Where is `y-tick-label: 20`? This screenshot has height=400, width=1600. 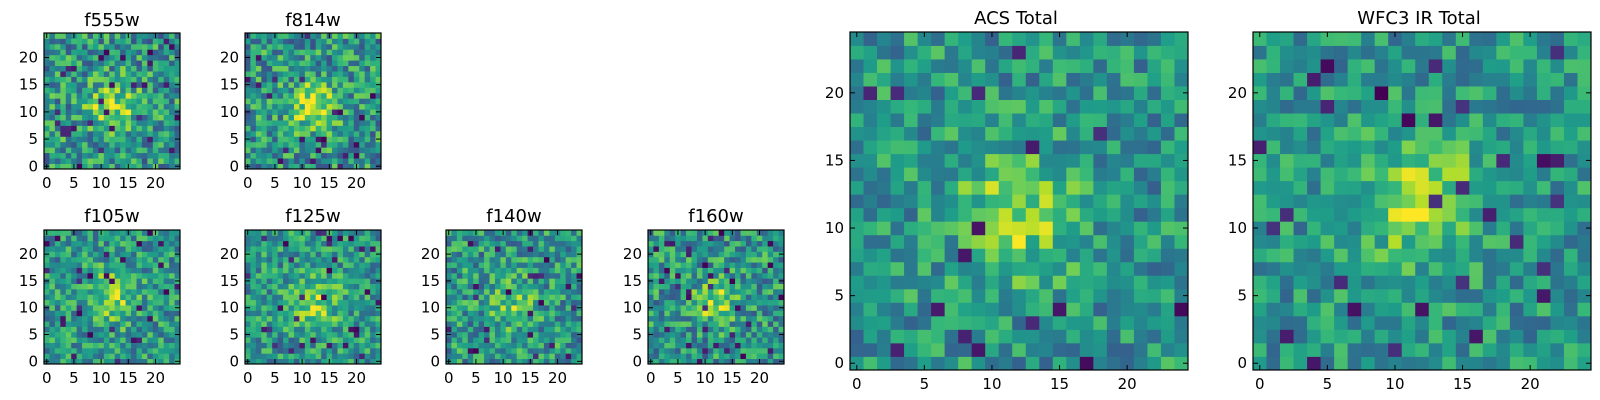
y-tick-label: 20 is located at coordinates (28, 57).